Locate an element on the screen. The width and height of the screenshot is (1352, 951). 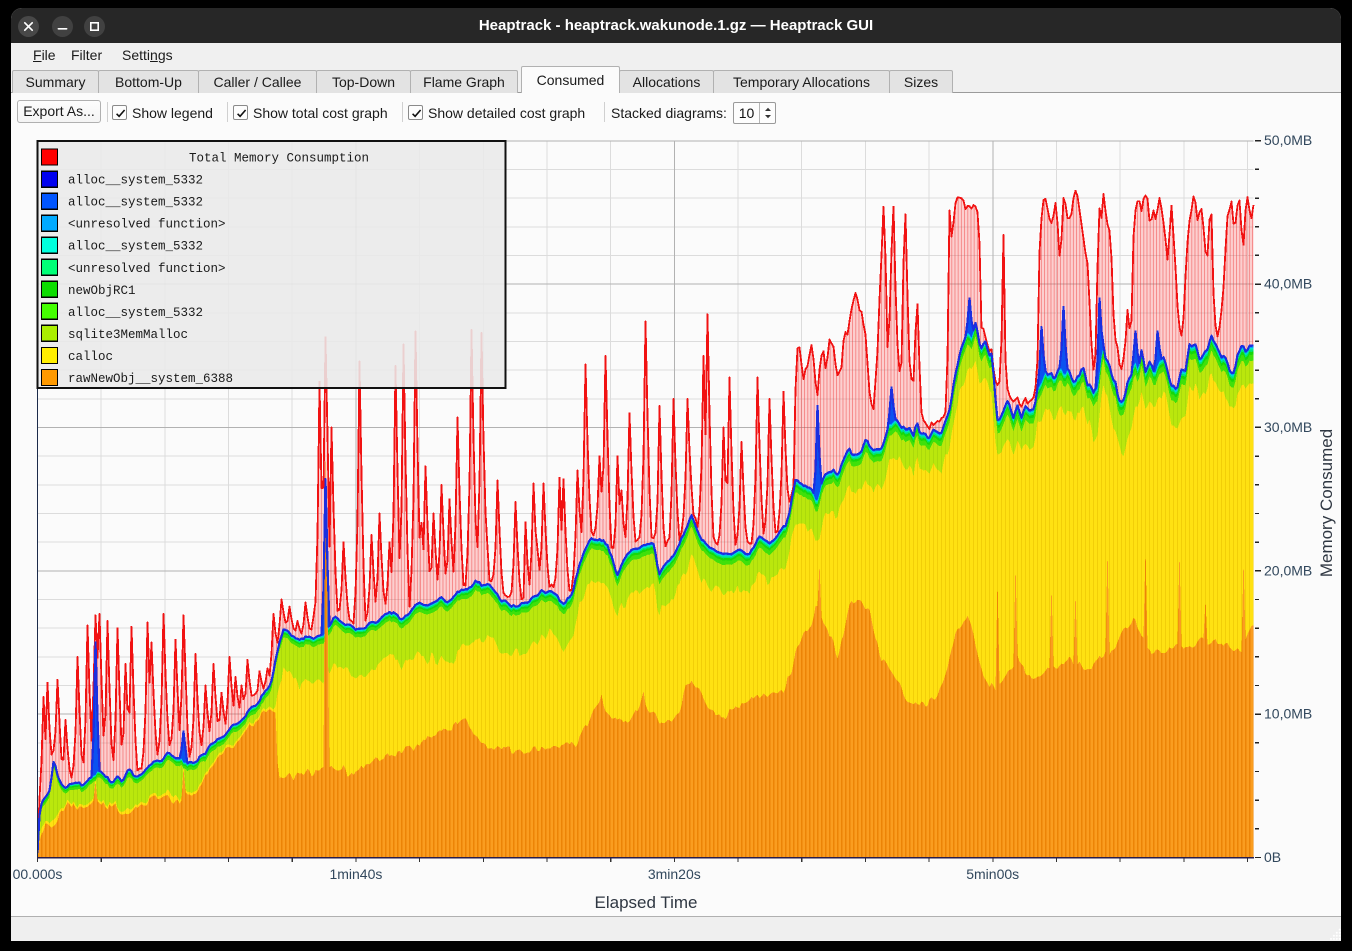
svg-text: newObjRC1 is located at coordinates (102, 291).